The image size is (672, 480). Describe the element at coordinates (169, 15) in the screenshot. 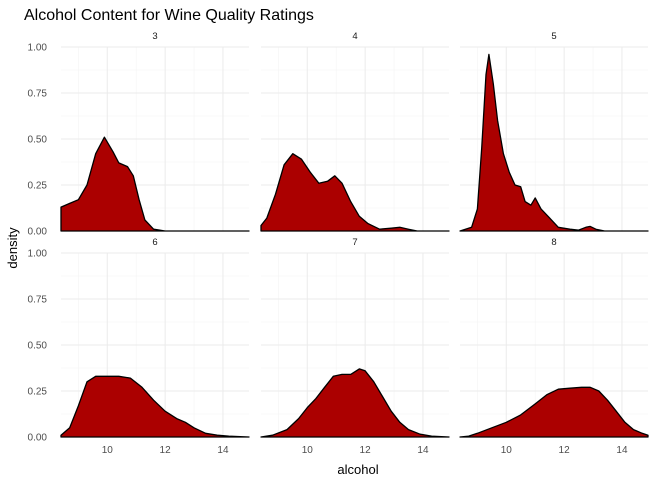

I see `chart-title: Alcohol Content for Wine Quality Ratings` at that location.